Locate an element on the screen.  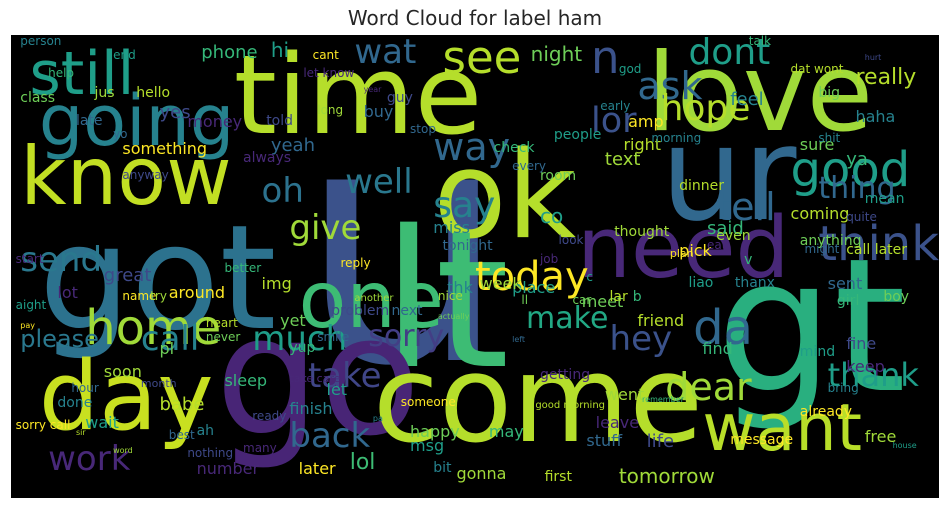
cloud-word: hour is located at coordinates (85, 388).